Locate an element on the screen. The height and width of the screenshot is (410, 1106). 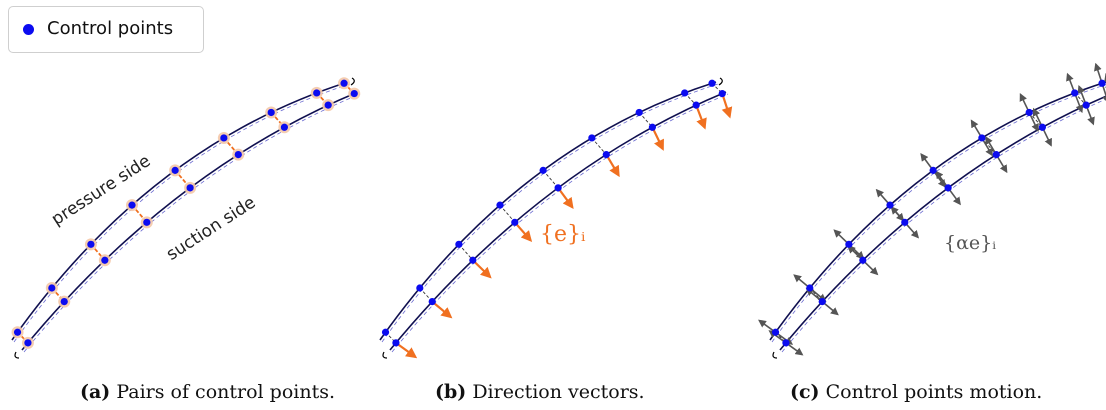
caption-b: (b) Direction vectors. is located at coordinates (540, 392).